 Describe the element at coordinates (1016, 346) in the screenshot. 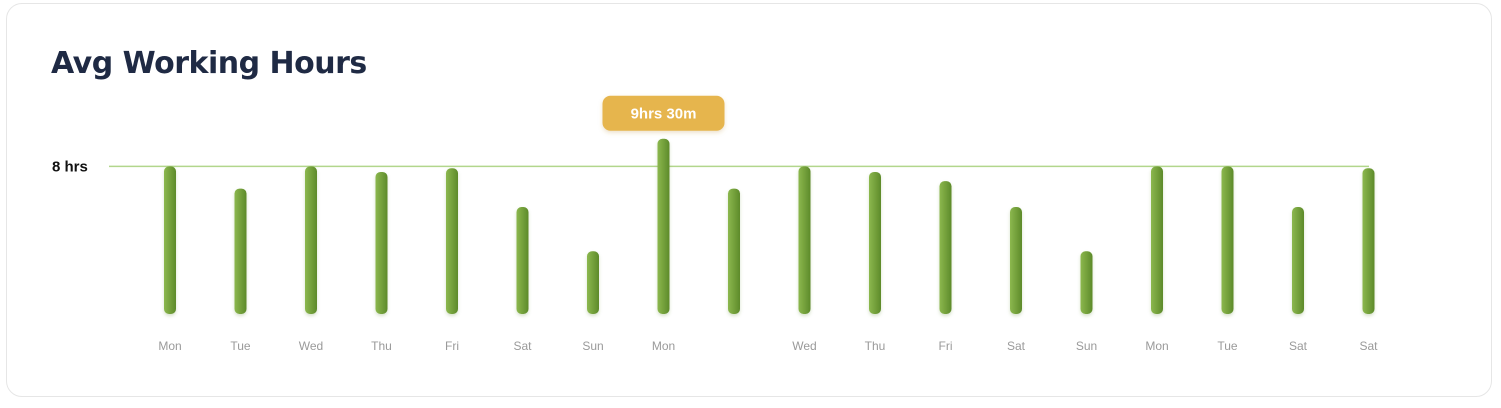

I see `x-tick-label-12: Sat` at that location.